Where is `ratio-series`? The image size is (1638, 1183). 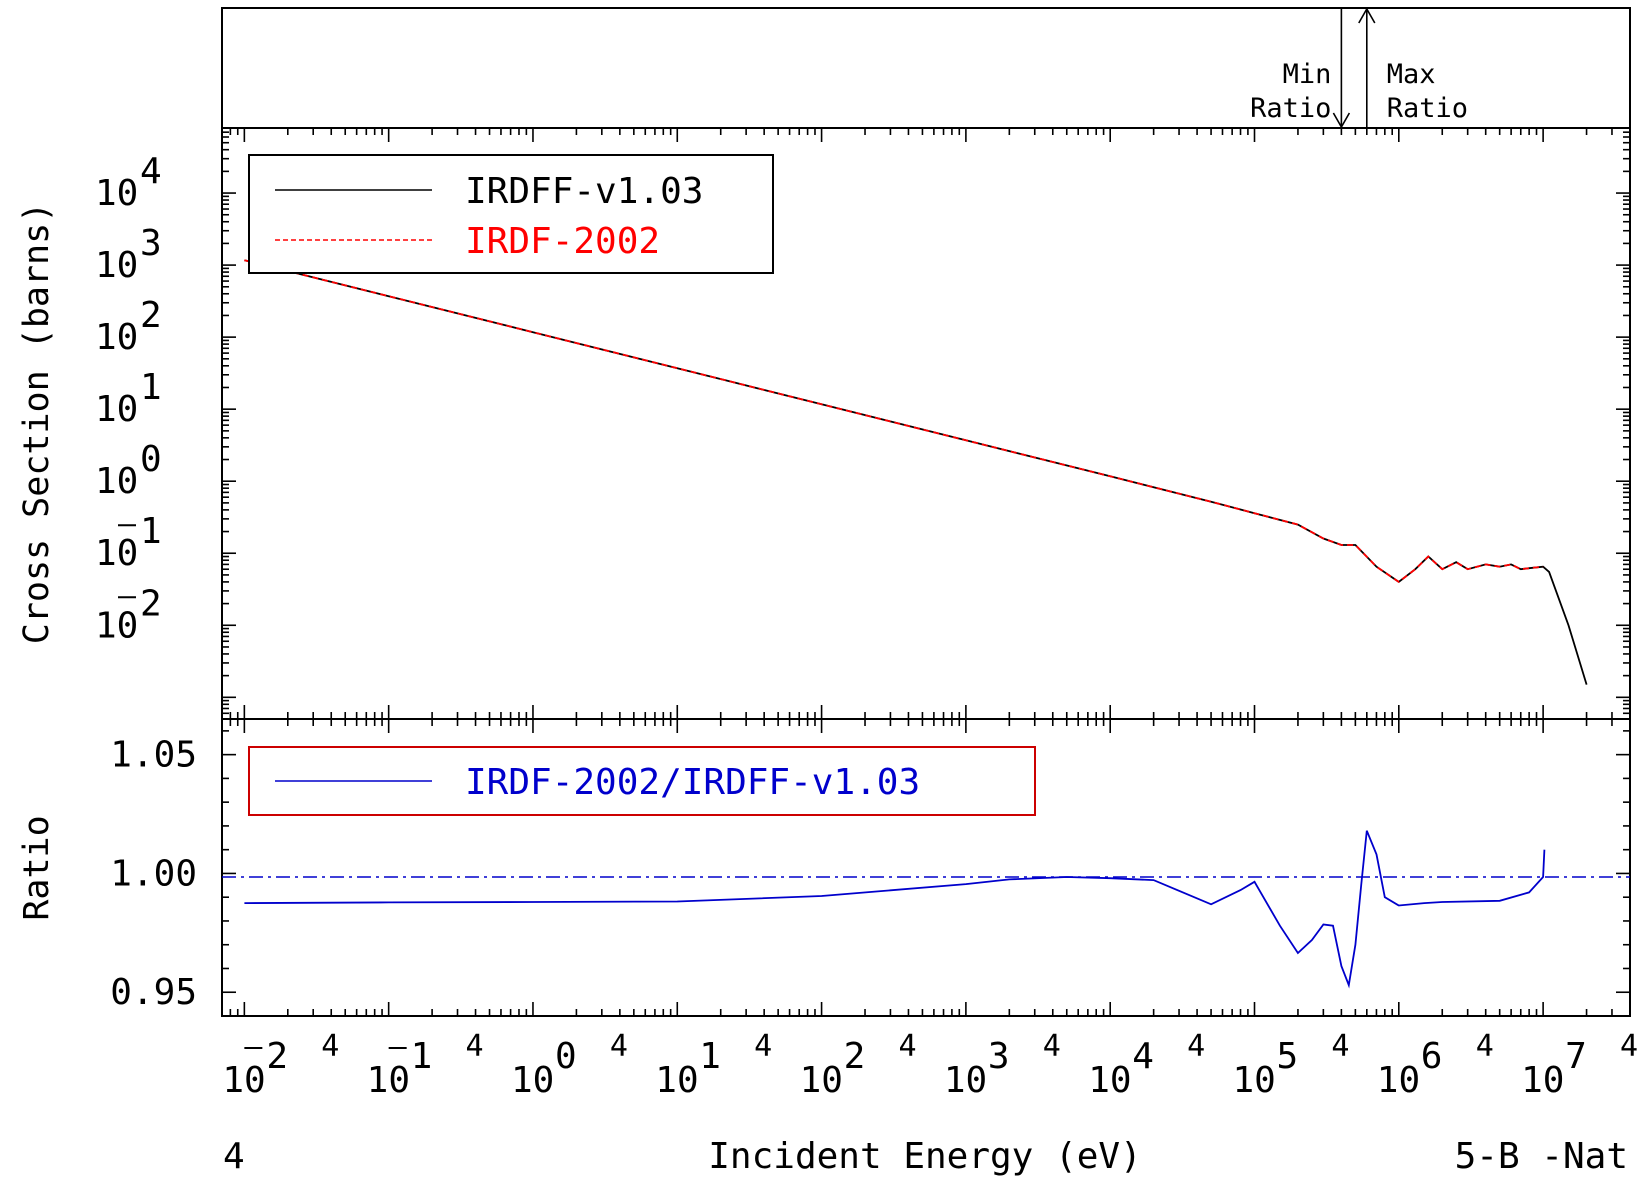 ratio-series is located at coordinates (926, 909).